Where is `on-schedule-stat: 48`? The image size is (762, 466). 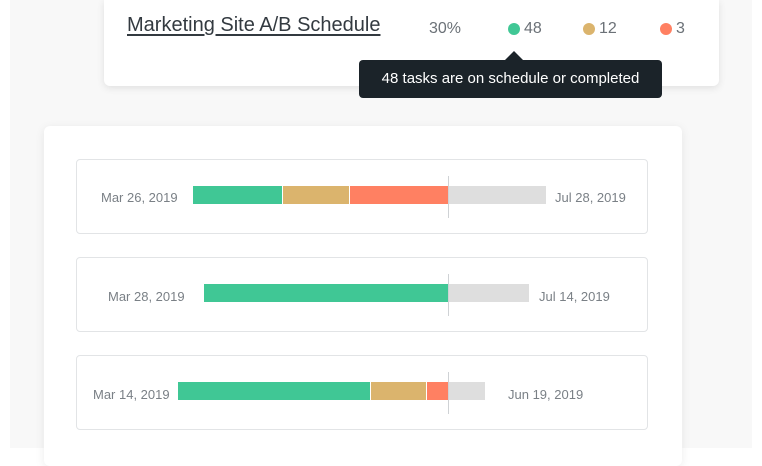 on-schedule-stat: 48 is located at coordinates (525, 29).